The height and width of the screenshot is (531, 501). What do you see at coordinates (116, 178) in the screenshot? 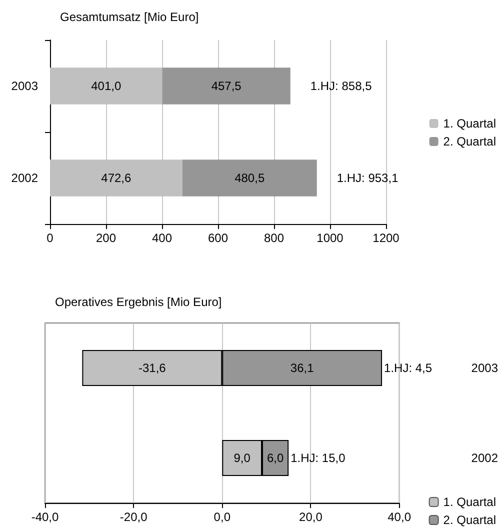
I see `data-label: 472,6` at bounding box center [116, 178].